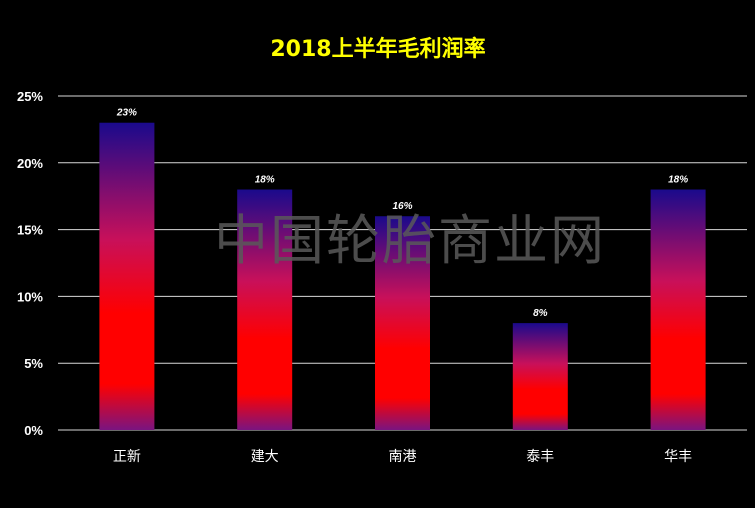 The height and width of the screenshot is (508, 755). Describe the element at coordinates (540, 313) in the screenshot. I see `data-label: 8%` at that location.